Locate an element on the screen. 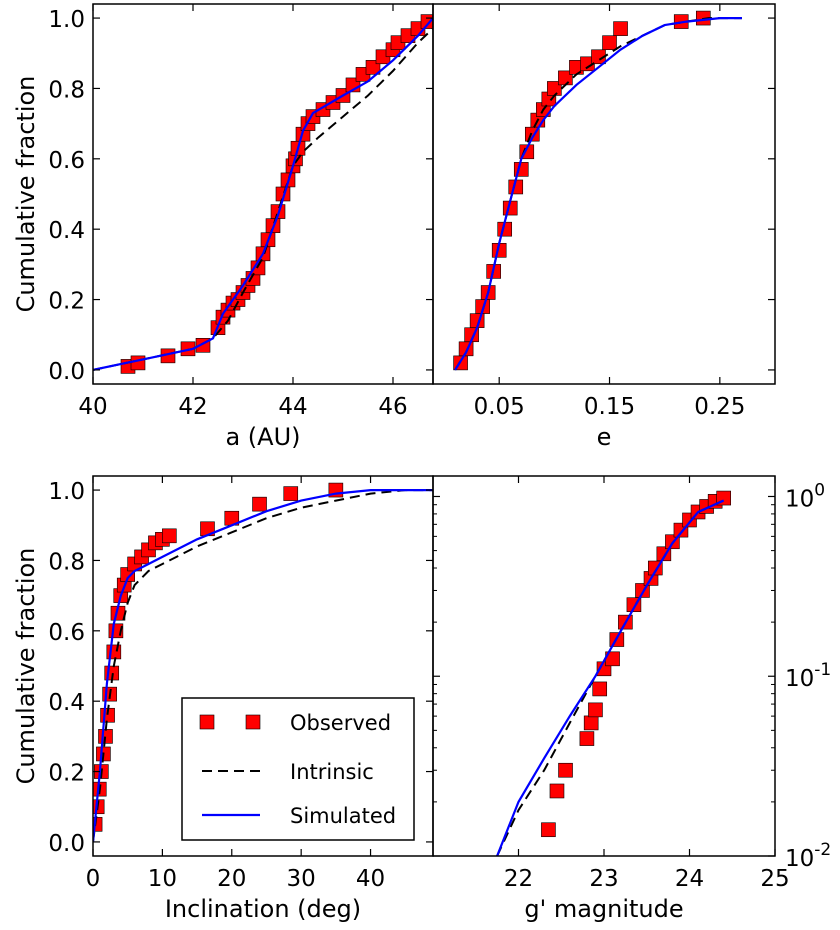 The image size is (840, 930). legend-label: Simulated is located at coordinates (343, 816).